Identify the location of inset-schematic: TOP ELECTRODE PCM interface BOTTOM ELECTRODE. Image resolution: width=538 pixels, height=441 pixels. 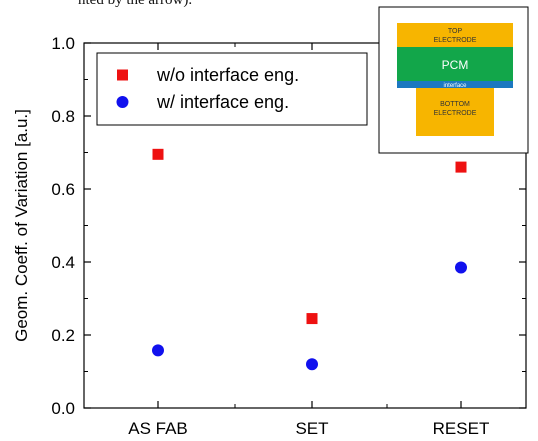
(453, 80).